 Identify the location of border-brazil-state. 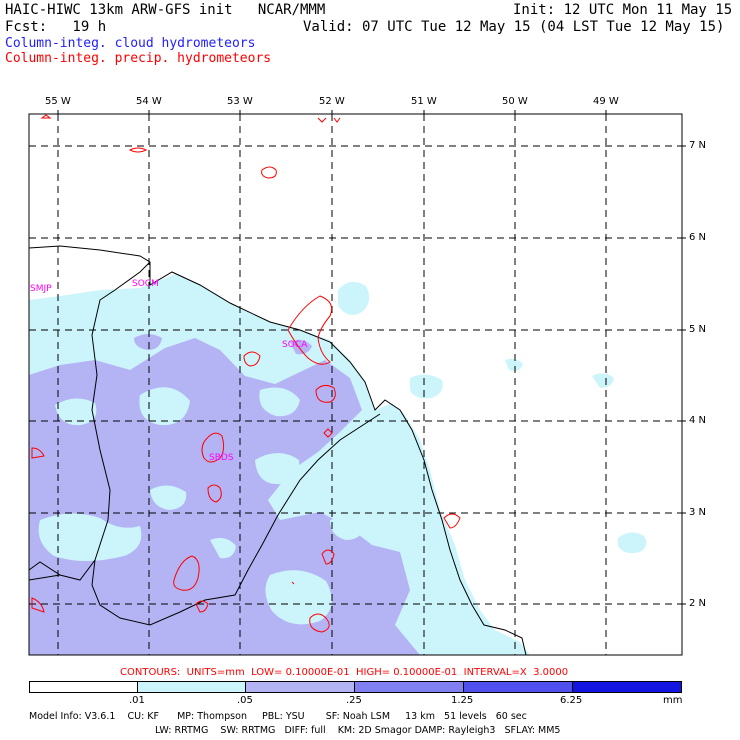
(44, 577).